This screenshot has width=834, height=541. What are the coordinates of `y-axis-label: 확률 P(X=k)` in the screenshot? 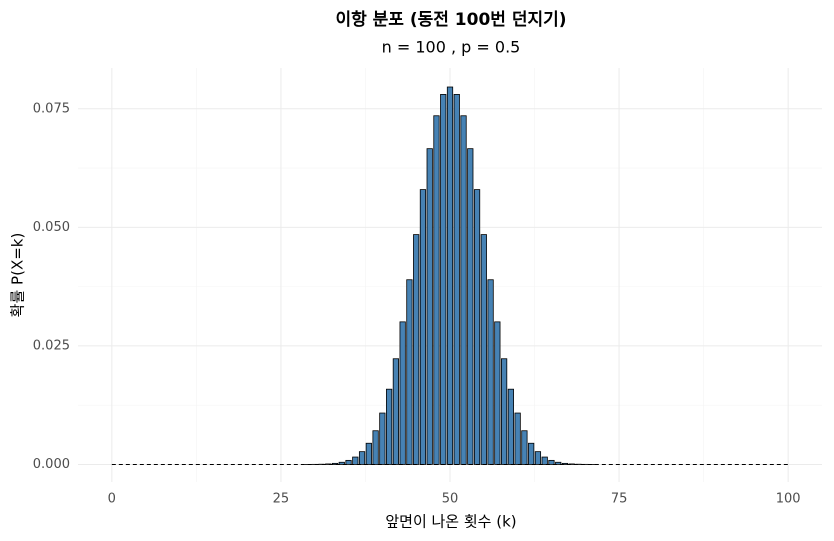 It's located at (18, 275).